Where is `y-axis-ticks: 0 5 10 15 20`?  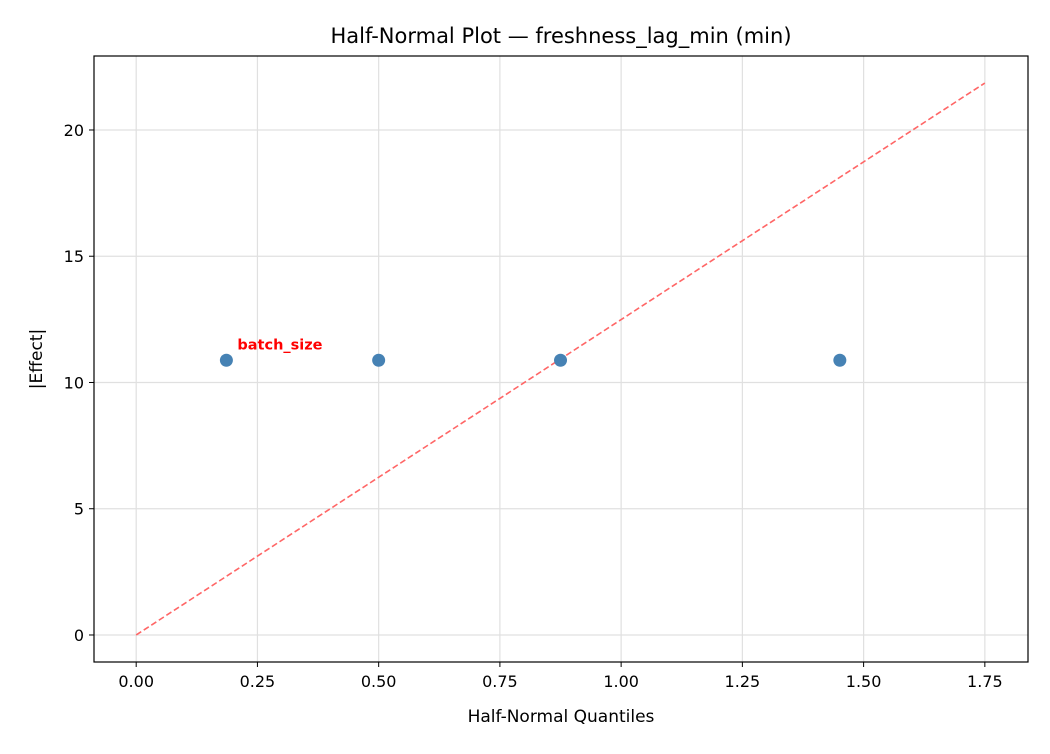
y-axis-ticks: 0 5 10 15 20 is located at coordinates (79, 383).